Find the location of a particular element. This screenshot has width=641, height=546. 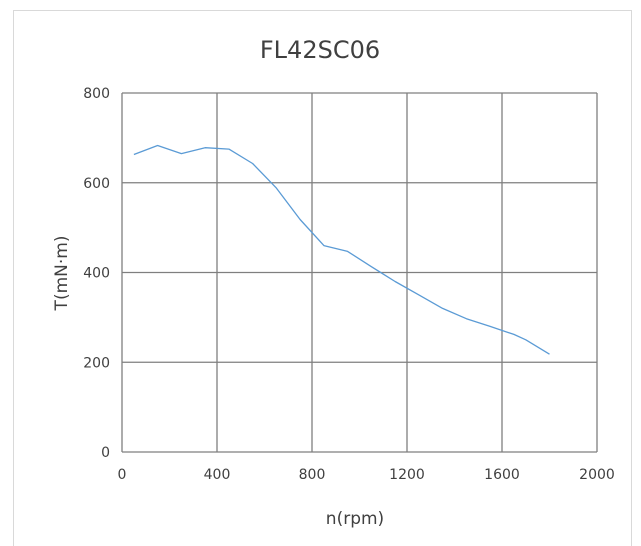

x-tick-label: 1600 is located at coordinates (502, 475).